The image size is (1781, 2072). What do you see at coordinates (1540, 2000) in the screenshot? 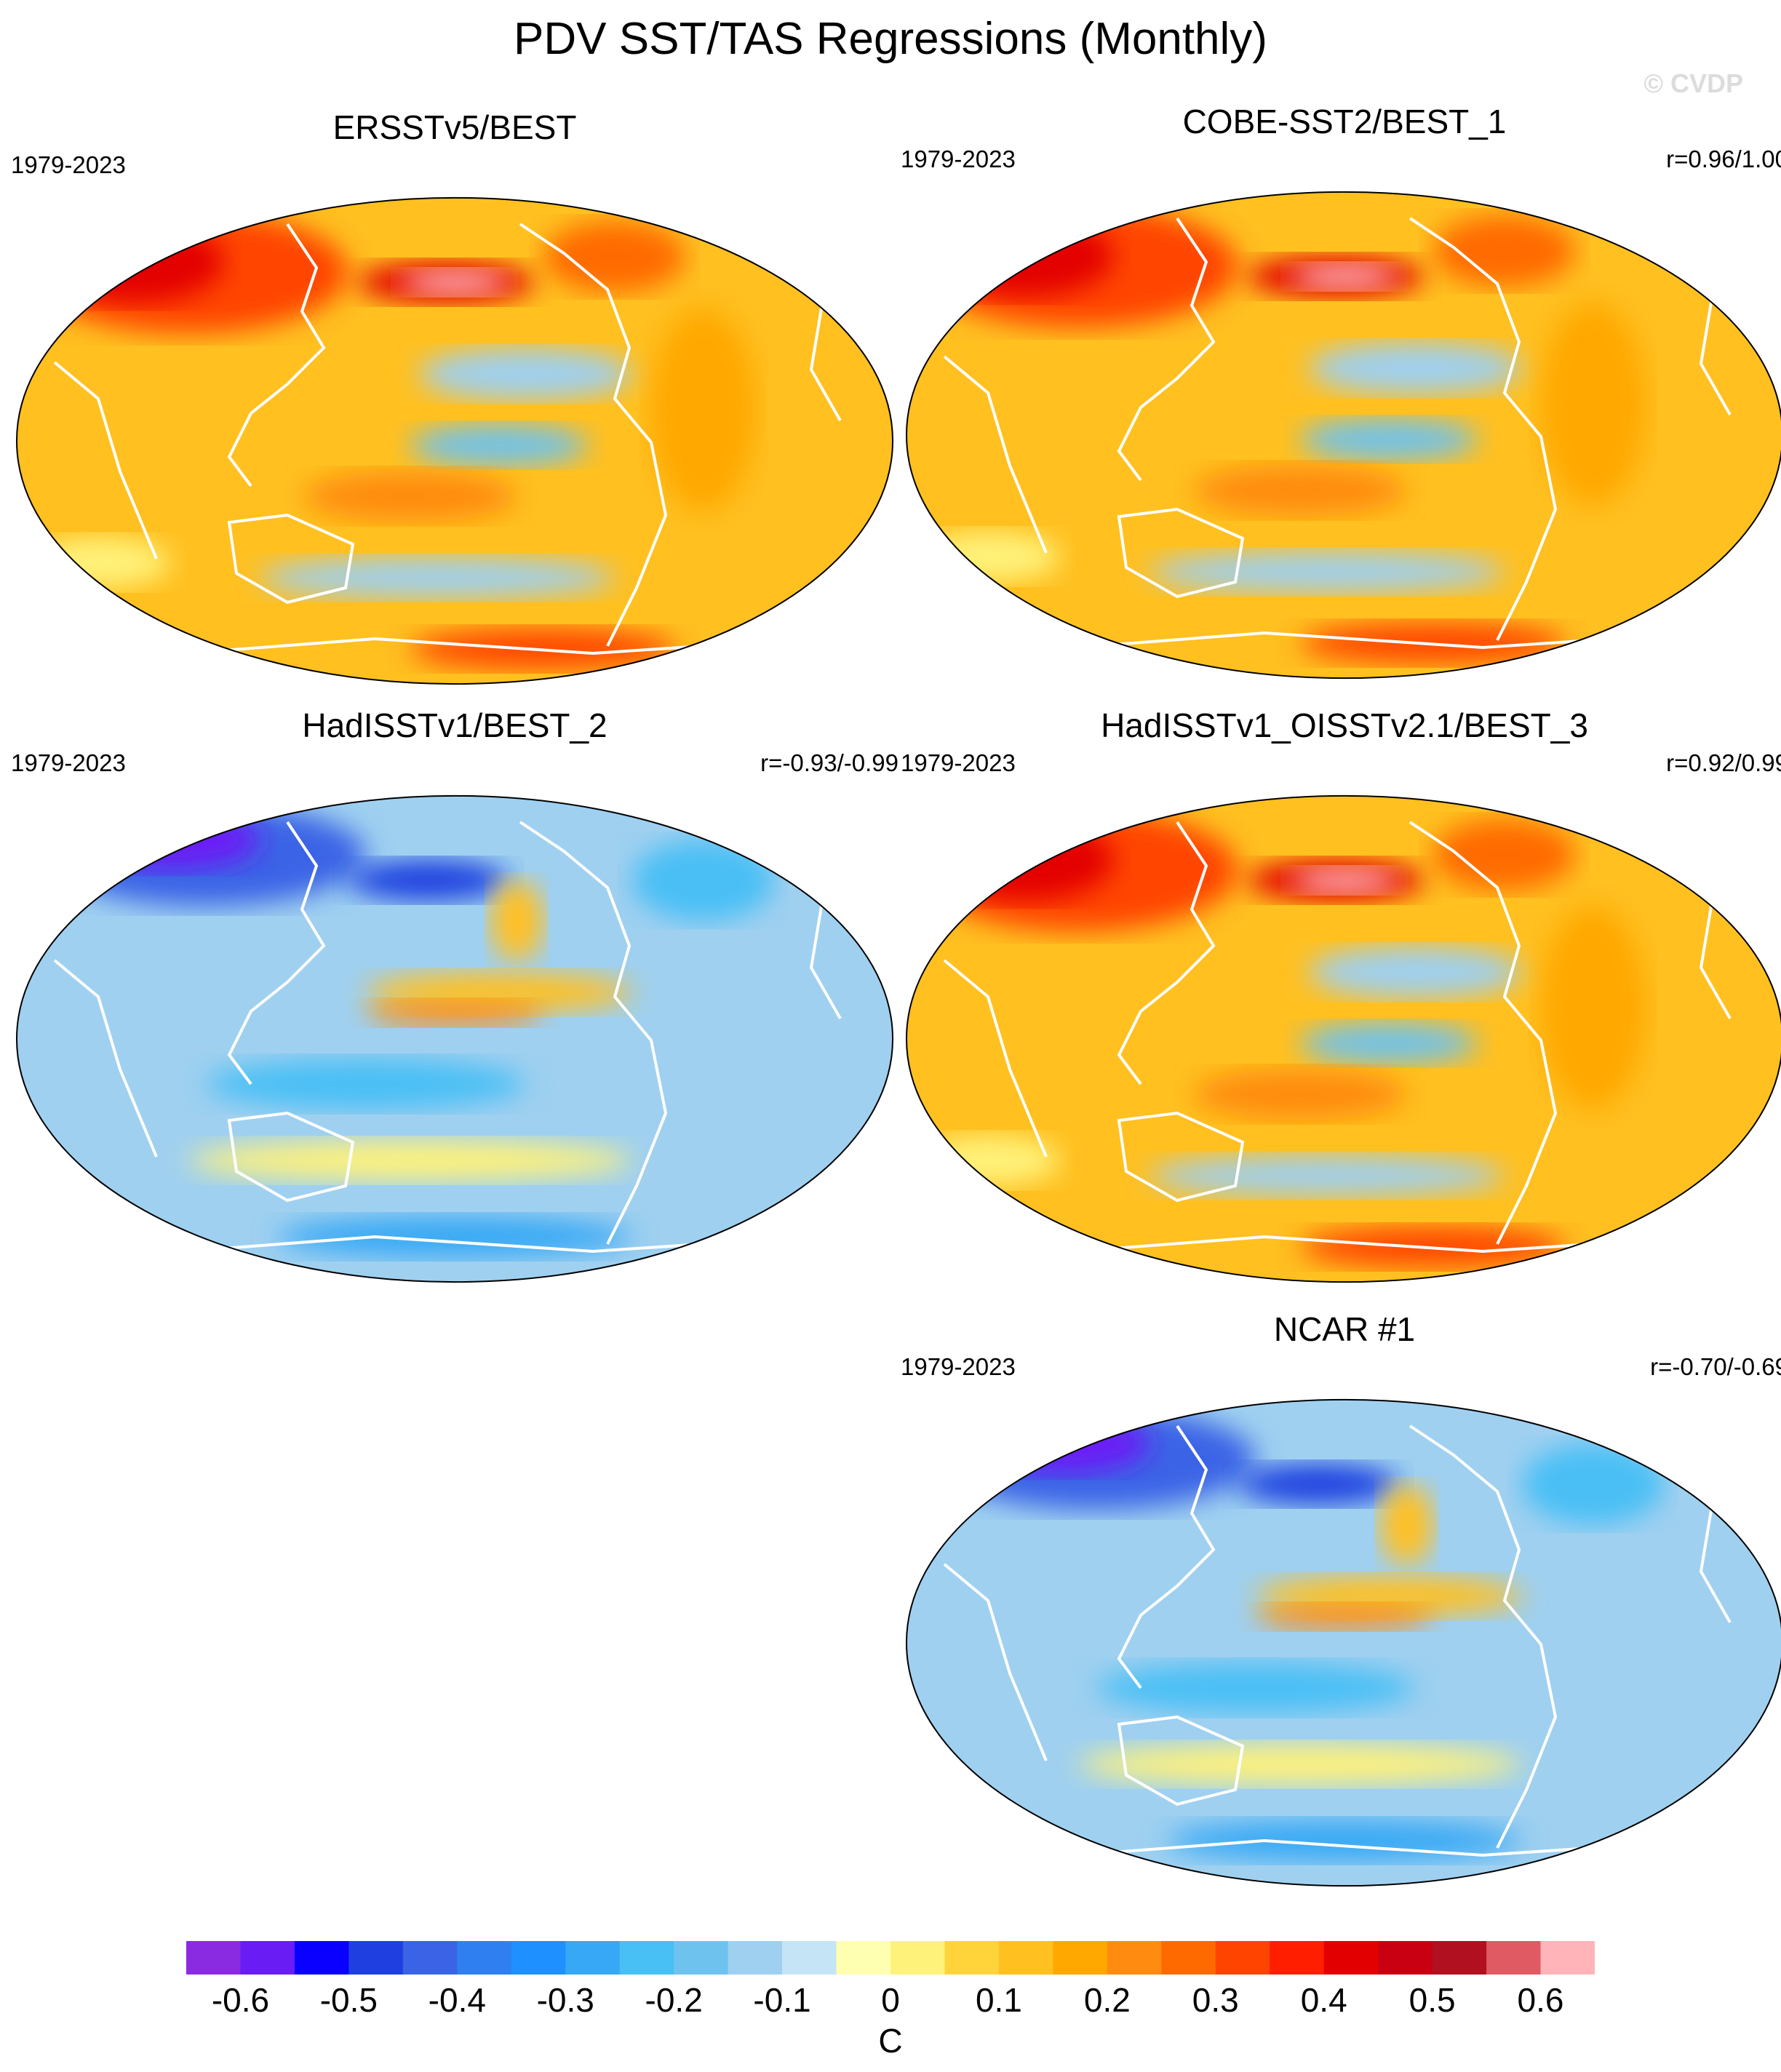
I see `colorbar-tick-label: 0.6` at bounding box center [1540, 2000].